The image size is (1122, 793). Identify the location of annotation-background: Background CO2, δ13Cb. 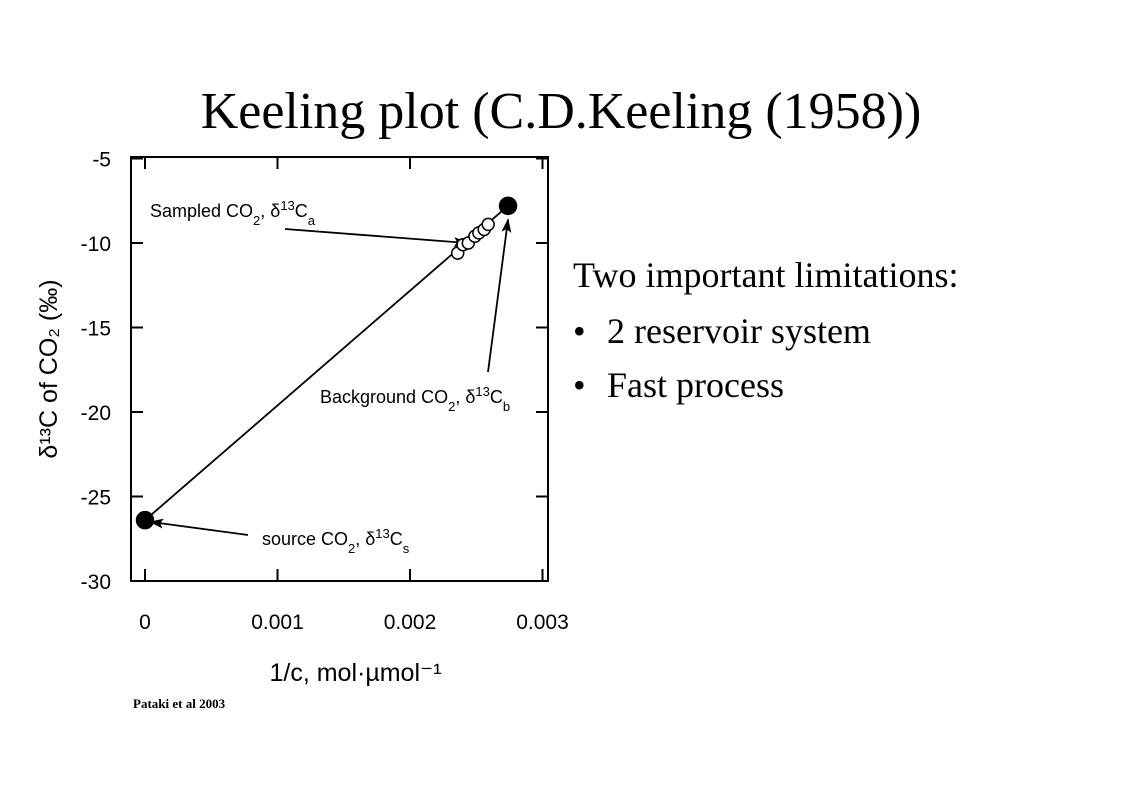
(415, 399).